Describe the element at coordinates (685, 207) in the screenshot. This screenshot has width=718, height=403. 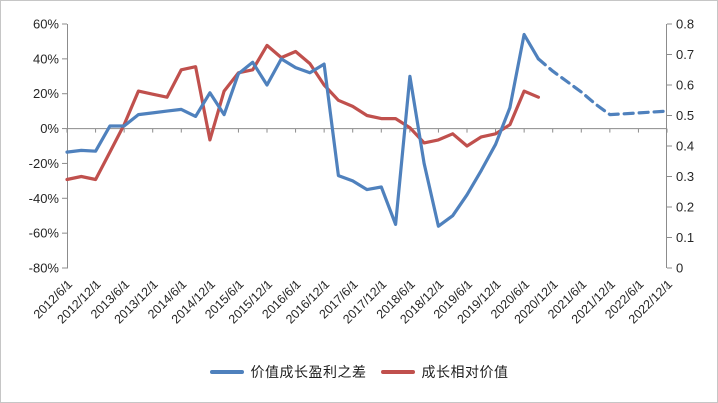
I see `right-axis-tick-label: 0.2` at that location.